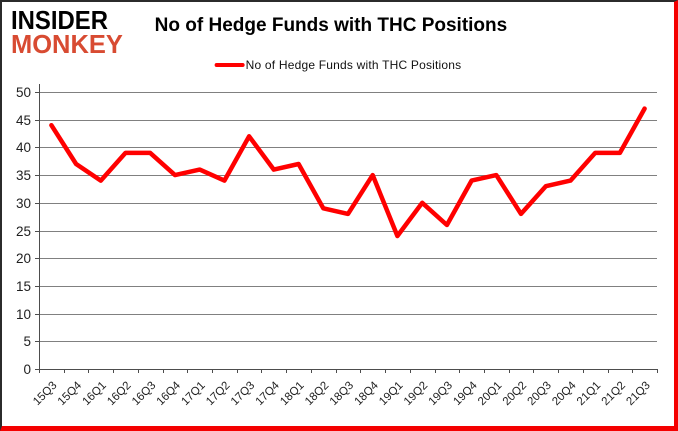  What do you see at coordinates (144, 394) in the screenshot?
I see `x-axis-label: 16Q3` at bounding box center [144, 394].